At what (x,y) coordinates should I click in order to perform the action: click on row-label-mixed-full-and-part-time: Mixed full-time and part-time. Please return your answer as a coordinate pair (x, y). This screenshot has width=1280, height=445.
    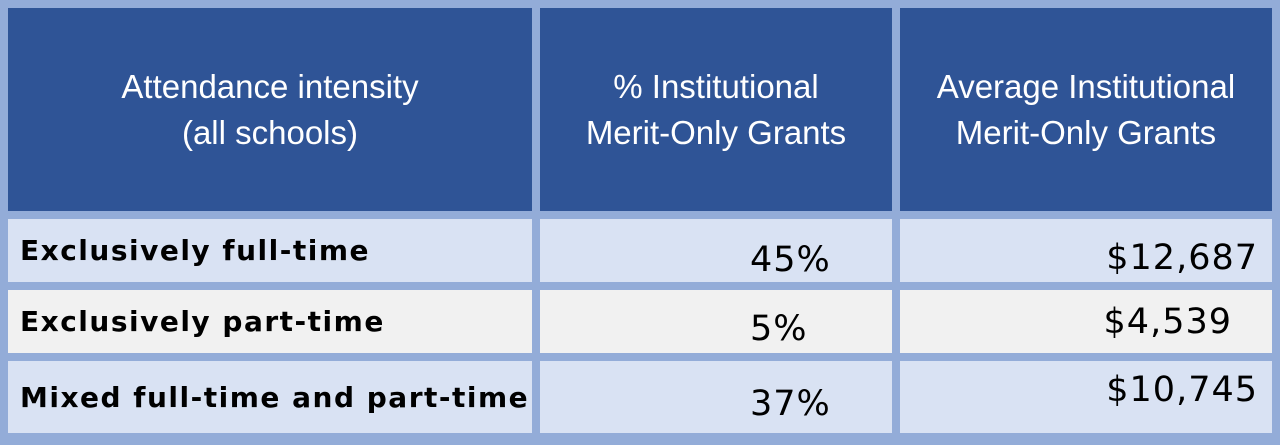
    Looking at the image, I should click on (270, 397).